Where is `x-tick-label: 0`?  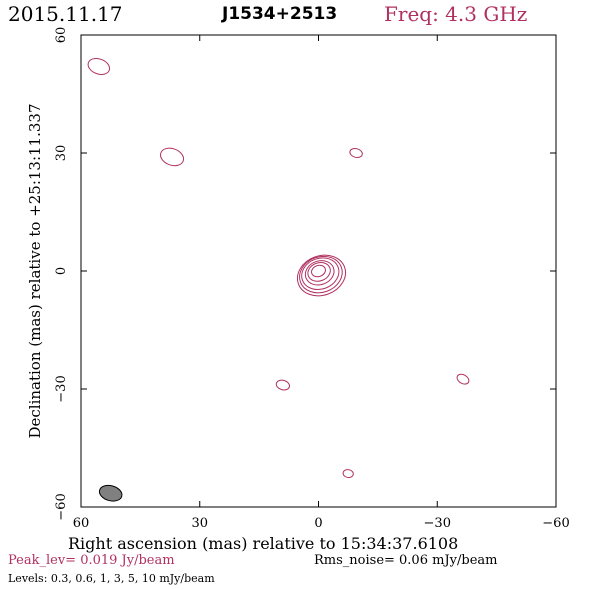
x-tick-label: 0 is located at coordinates (318, 523).